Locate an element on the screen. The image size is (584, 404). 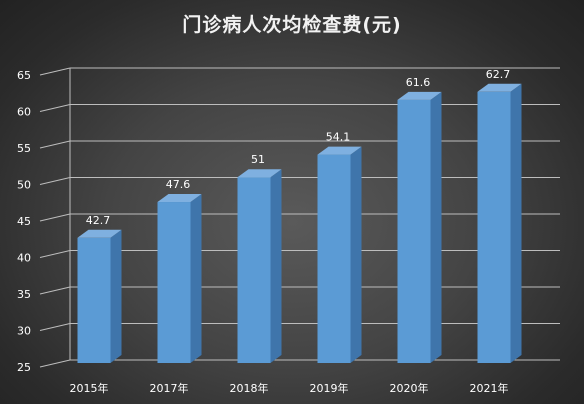
y-tick-label: 60 is located at coordinates (24, 112).